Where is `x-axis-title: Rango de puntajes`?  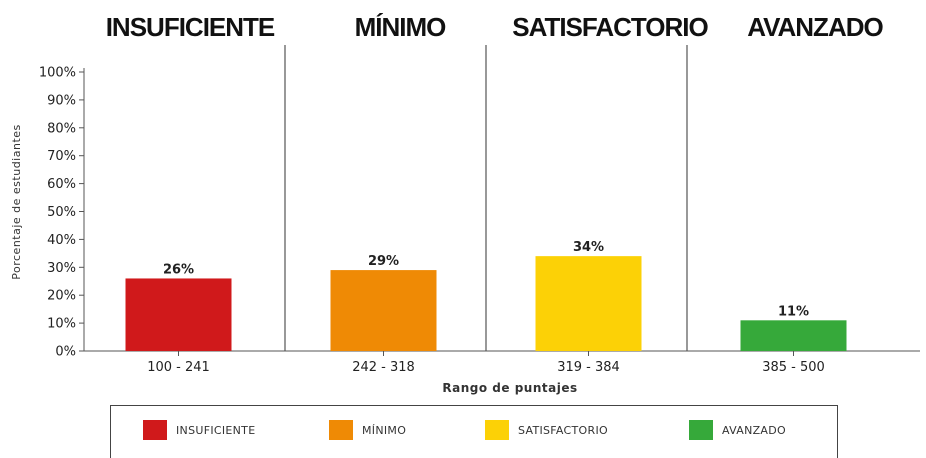 x-axis-title: Rango de puntajes is located at coordinates (509, 388).